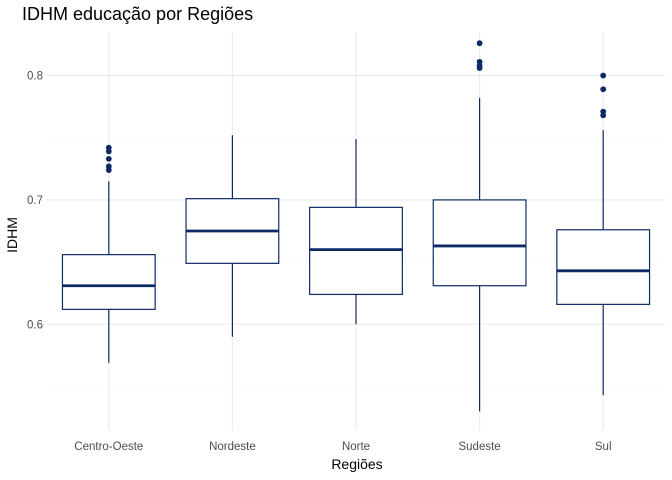 This screenshot has height=480, width=672. I want to click on y-tick-label: 0.6, so click(35, 325).